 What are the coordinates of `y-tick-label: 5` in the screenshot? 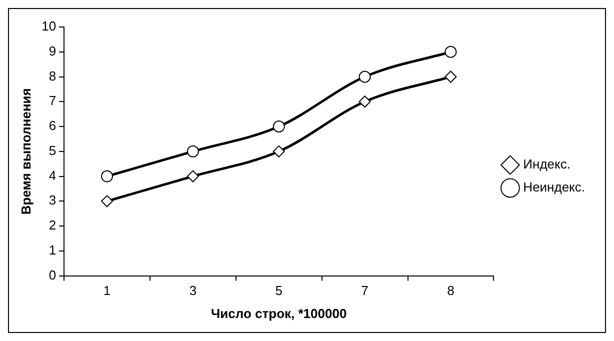 It's located at (52, 150).